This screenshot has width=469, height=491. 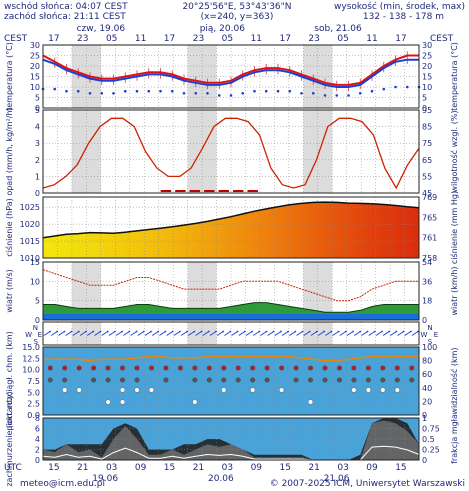 What do you see at coordinates (427, 281) in the screenshot?
I see `wind-kmh-tick: 36` at bounding box center [427, 281].